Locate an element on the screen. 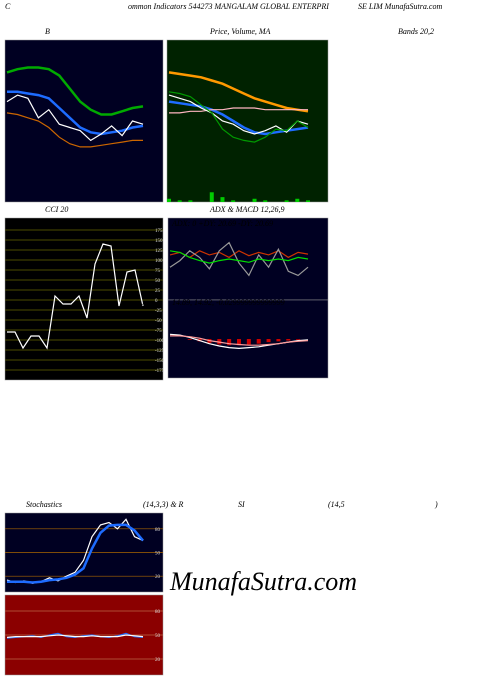 The height and width of the screenshot is (685, 500). panel-title: B is located at coordinates (47, 31).